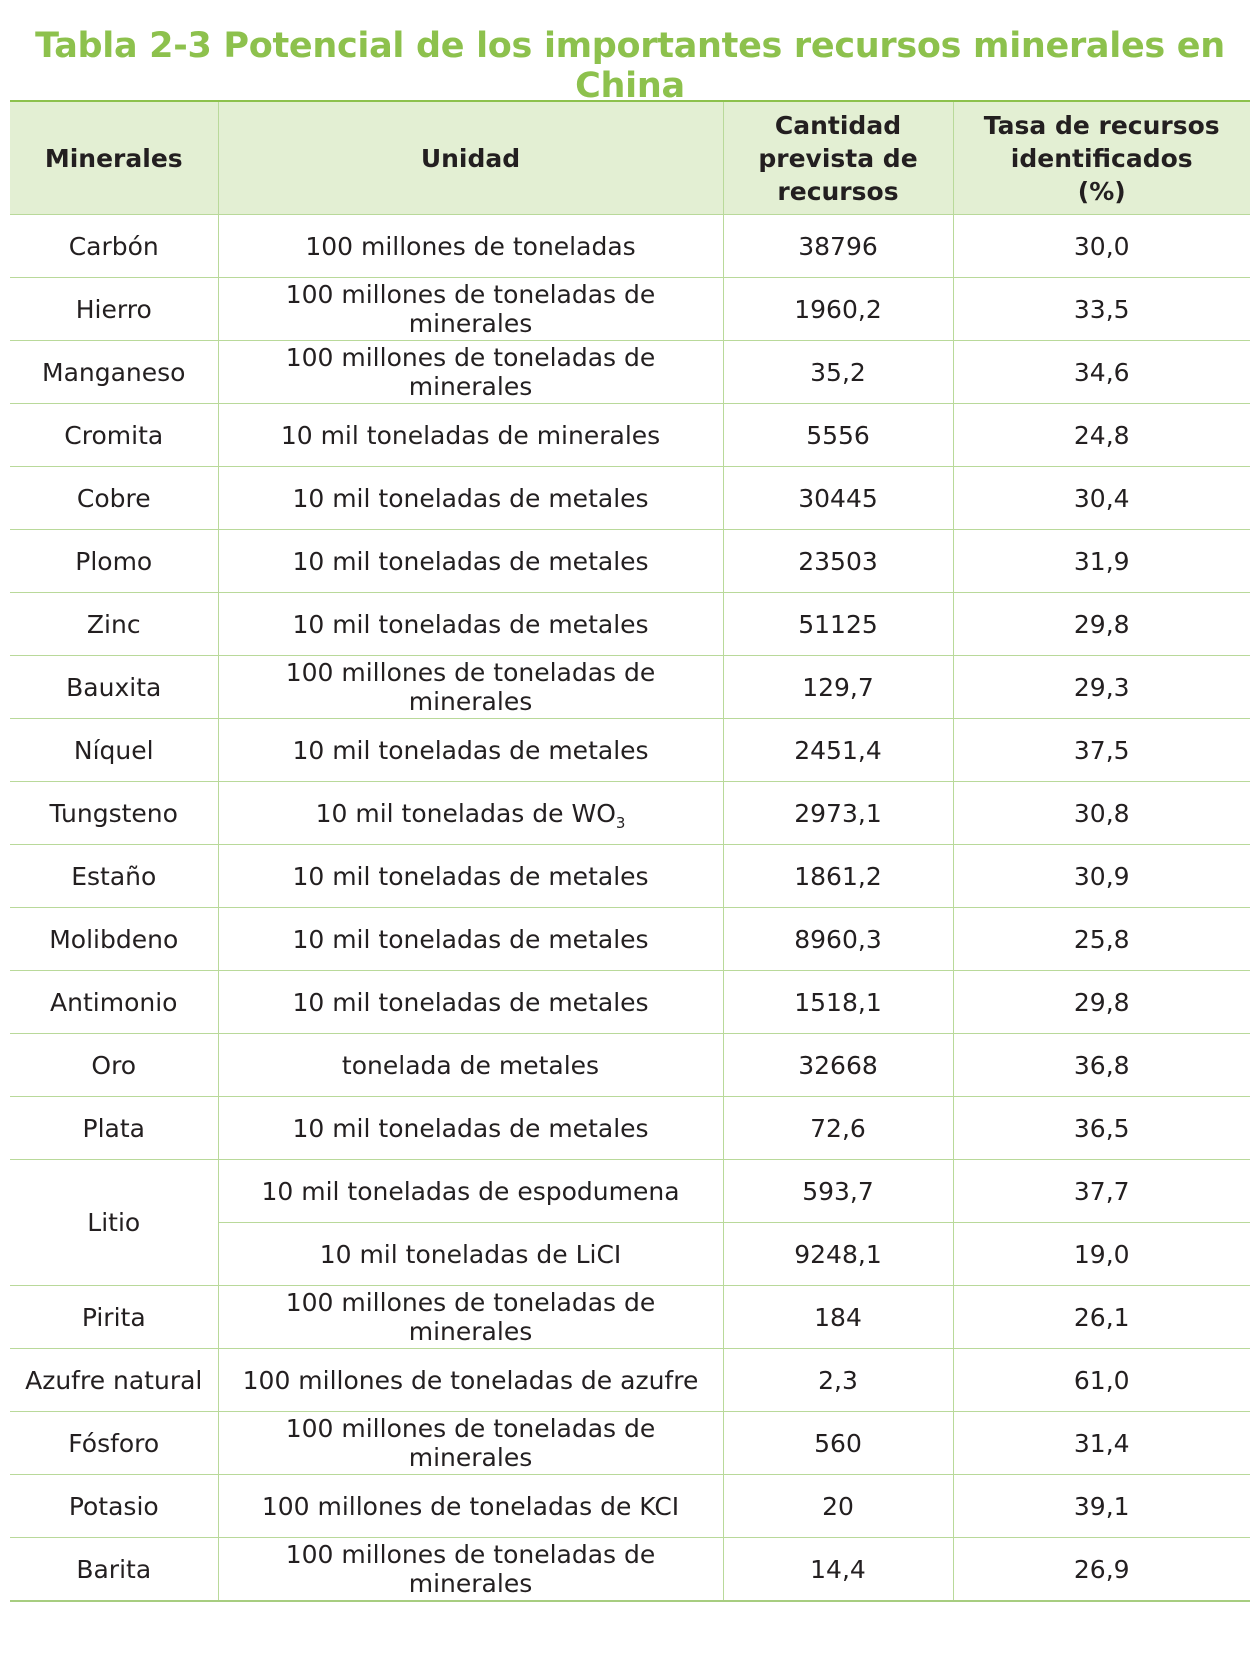  What do you see at coordinates (1101, 1380) in the screenshot?
I see `rate-cell: 61,0` at bounding box center [1101, 1380].